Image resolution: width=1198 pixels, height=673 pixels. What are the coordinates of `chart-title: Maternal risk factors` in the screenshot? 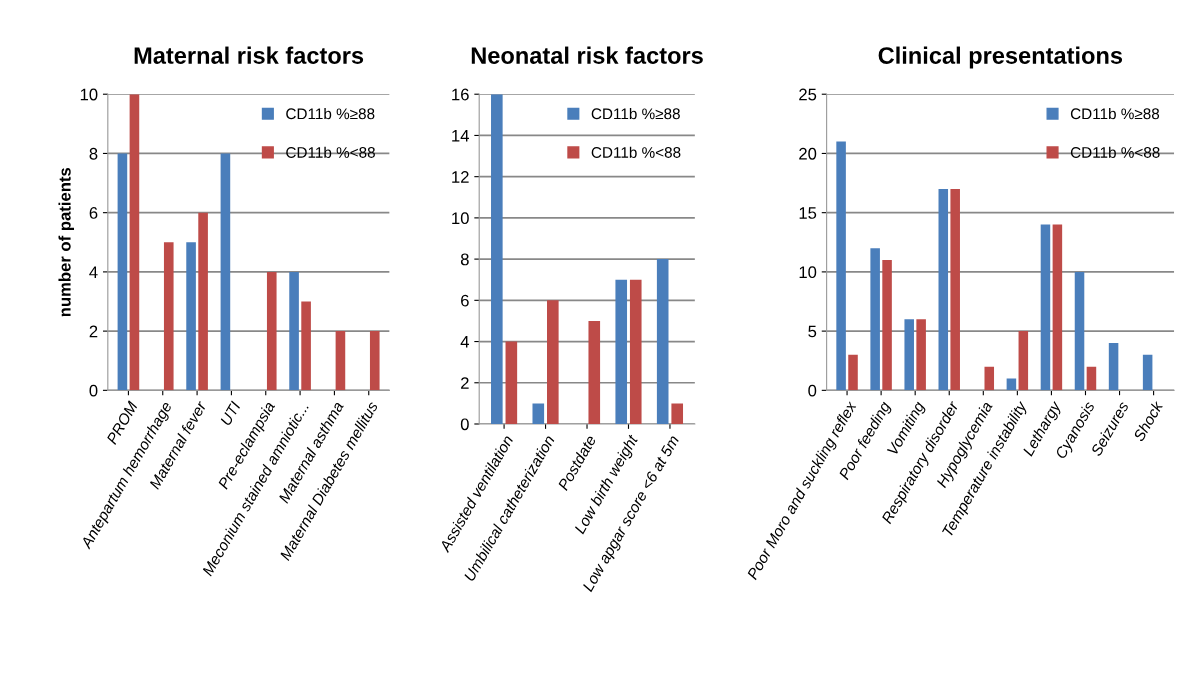 It's located at (249, 55).